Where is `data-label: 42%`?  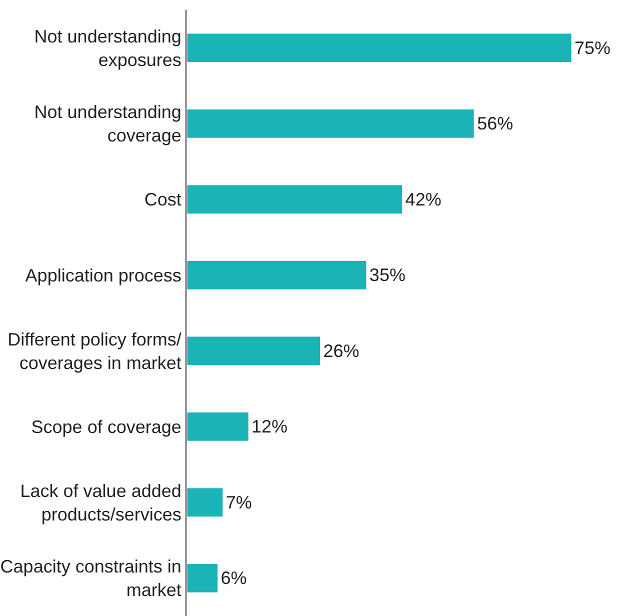 data-label: 42% is located at coordinates (423, 199).